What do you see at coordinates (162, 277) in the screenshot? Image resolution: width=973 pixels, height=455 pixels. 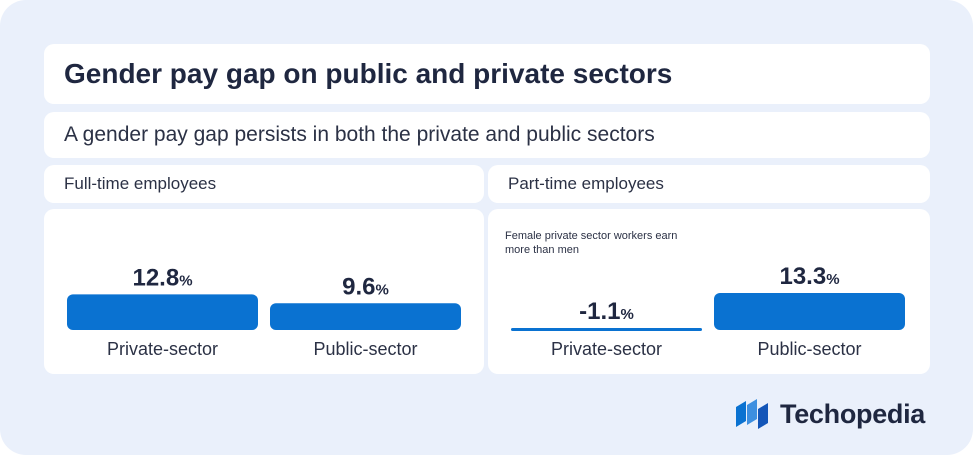 I see `value-label: 12.8%` at bounding box center [162, 277].